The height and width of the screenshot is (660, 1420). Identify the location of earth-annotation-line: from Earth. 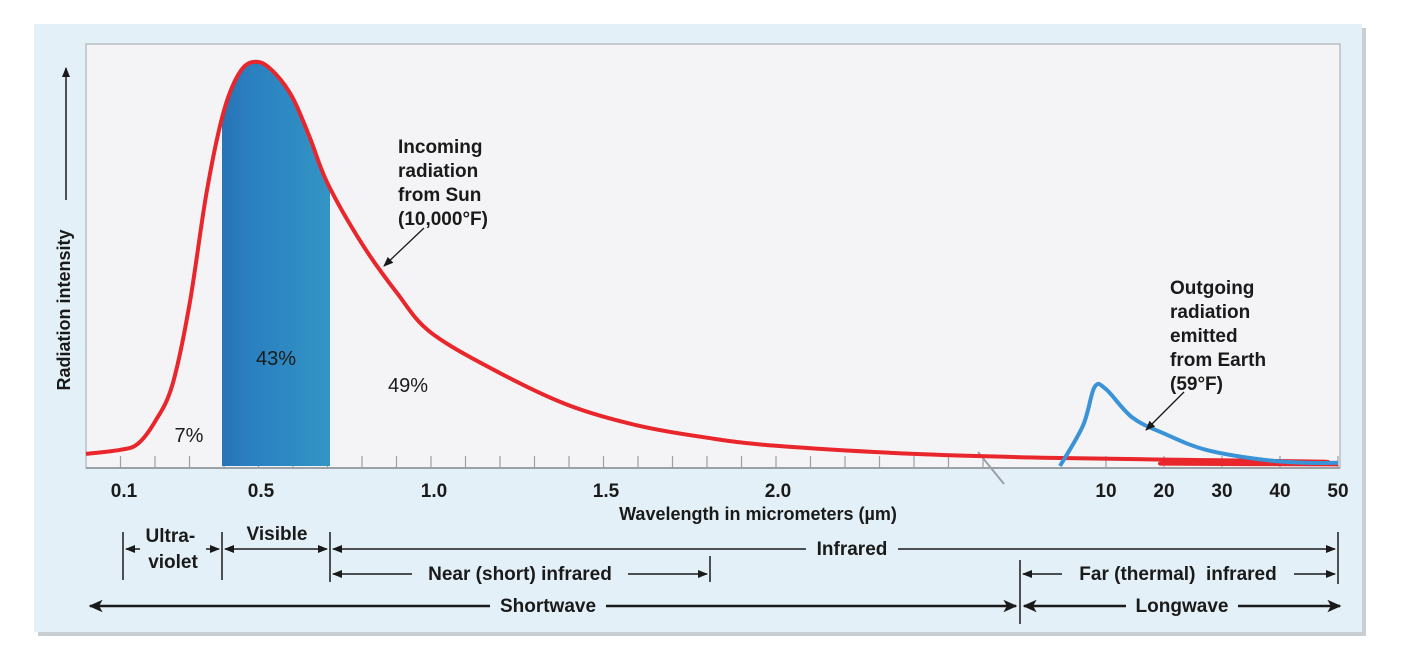
(1218, 360).